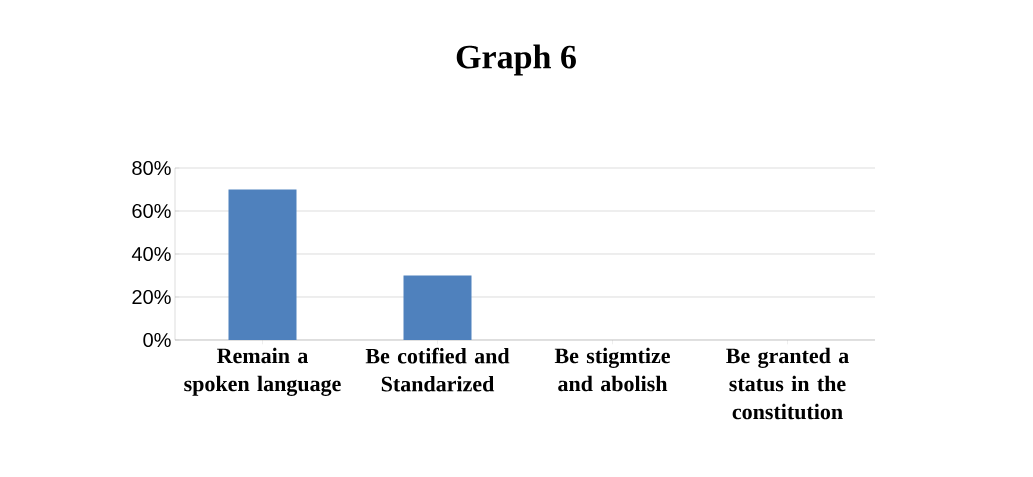 The image size is (1033, 477). Describe the element at coordinates (612, 369) in the screenshot. I see `x-tick-label: Be stigmtize and abolish` at that location.